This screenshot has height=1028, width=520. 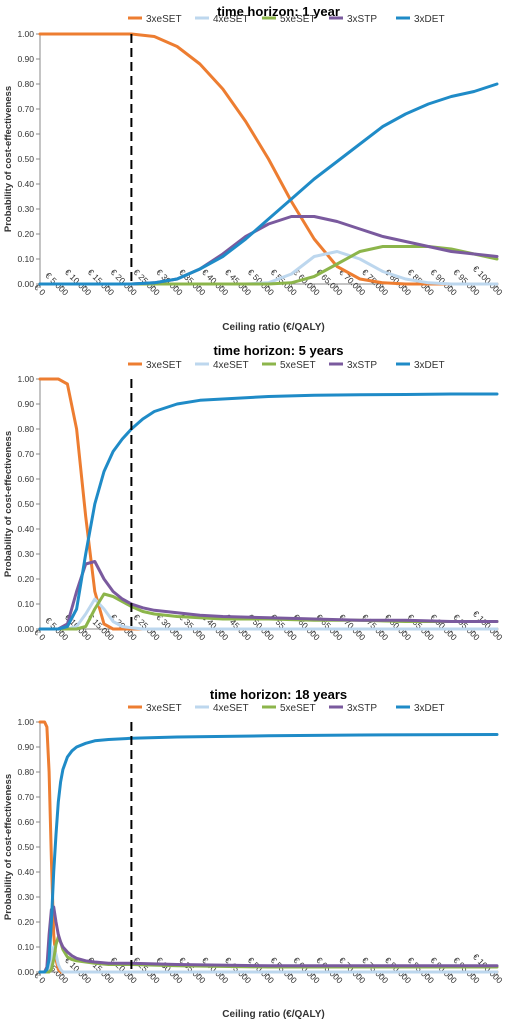 What do you see at coordinates (278, 694) in the screenshot?
I see `chart-title: time horizon: 18 years` at bounding box center [278, 694].